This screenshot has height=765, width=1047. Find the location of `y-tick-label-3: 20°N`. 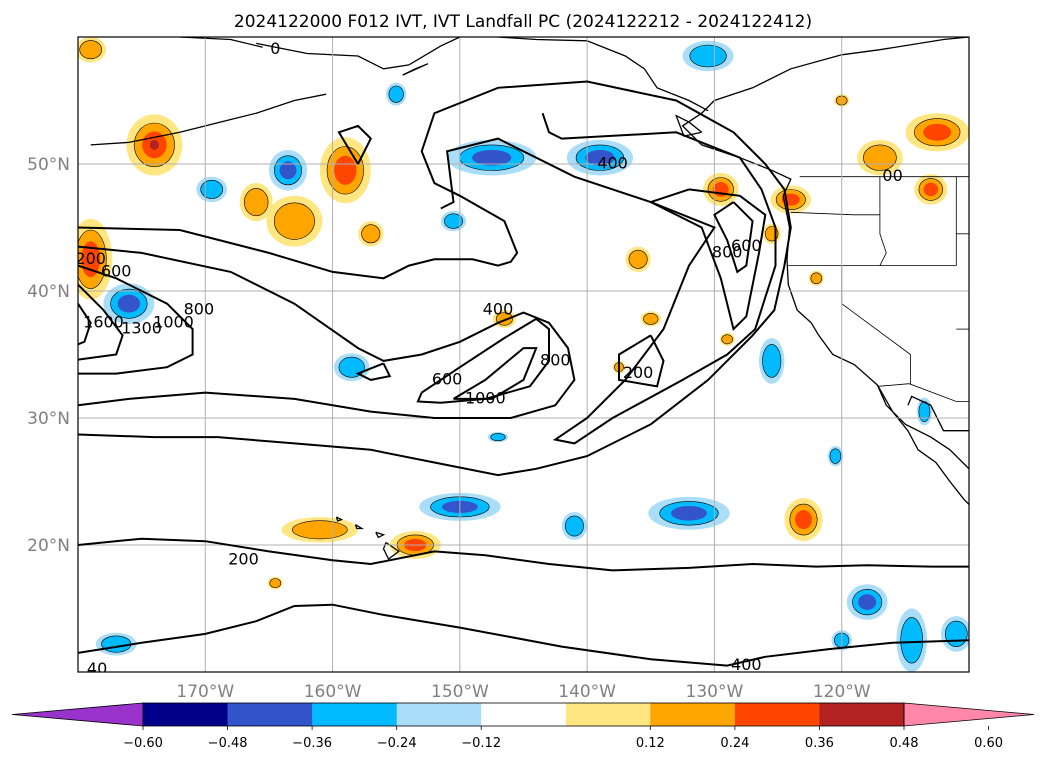

y-tick-label-3: 20°N is located at coordinates (48, 546).